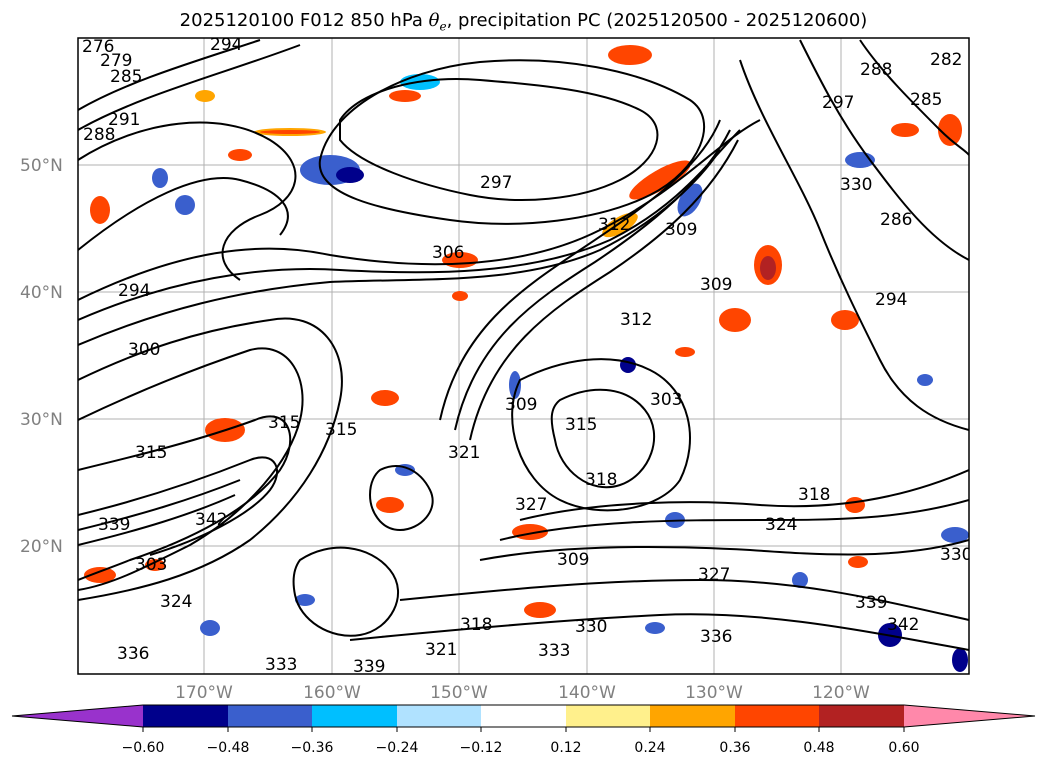 The image size is (1047, 767). I want to click on lon-label-160w: 160°W, so click(332, 693).